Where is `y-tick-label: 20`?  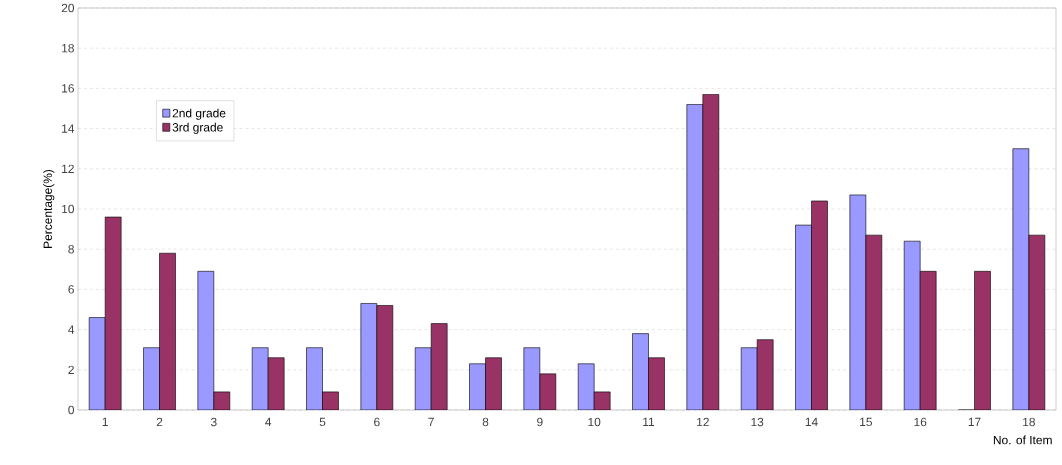
y-tick-label: 20 is located at coordinates (68, 8).